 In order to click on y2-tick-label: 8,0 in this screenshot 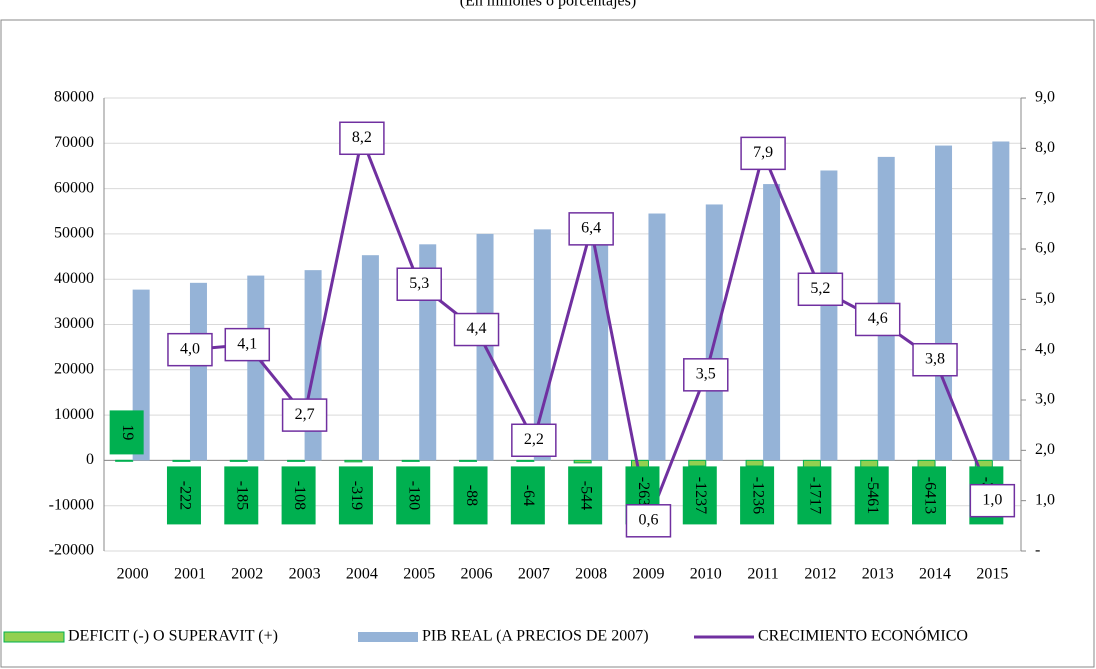, I will do `click(1045, 147)`.